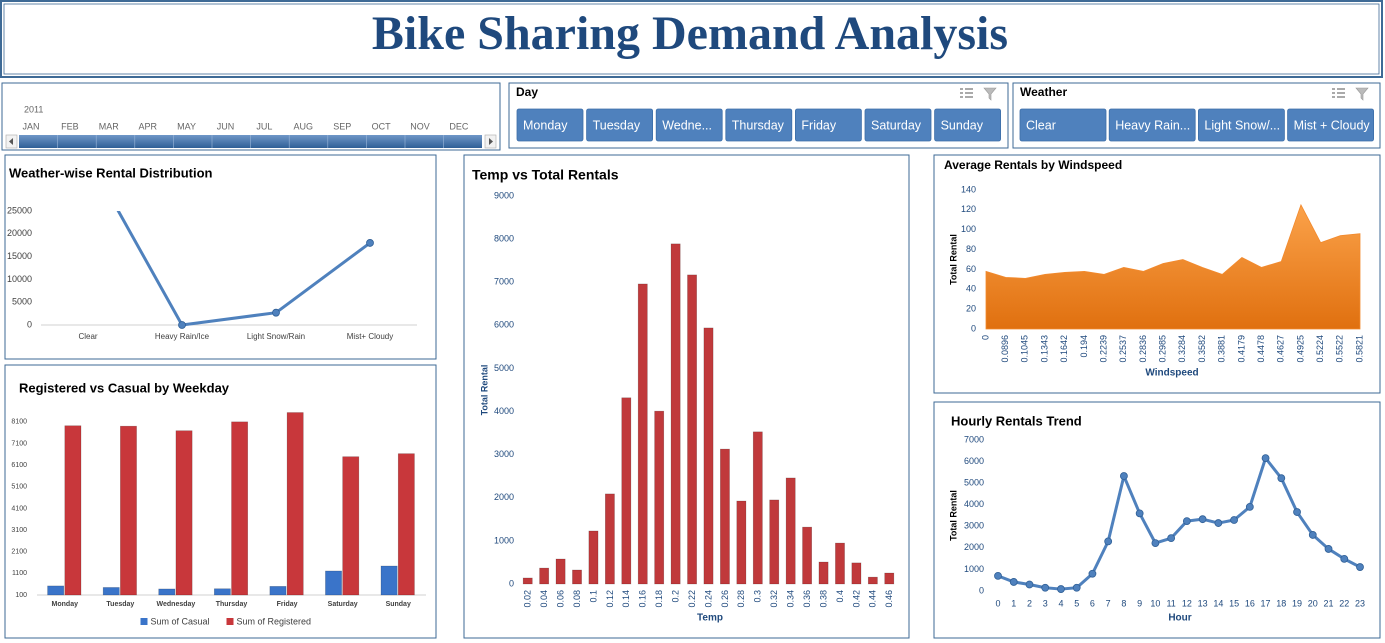 The height and width of the screenshot is (643, 1385). I want to click on x-tick-label: Monday, so click(65, 604).